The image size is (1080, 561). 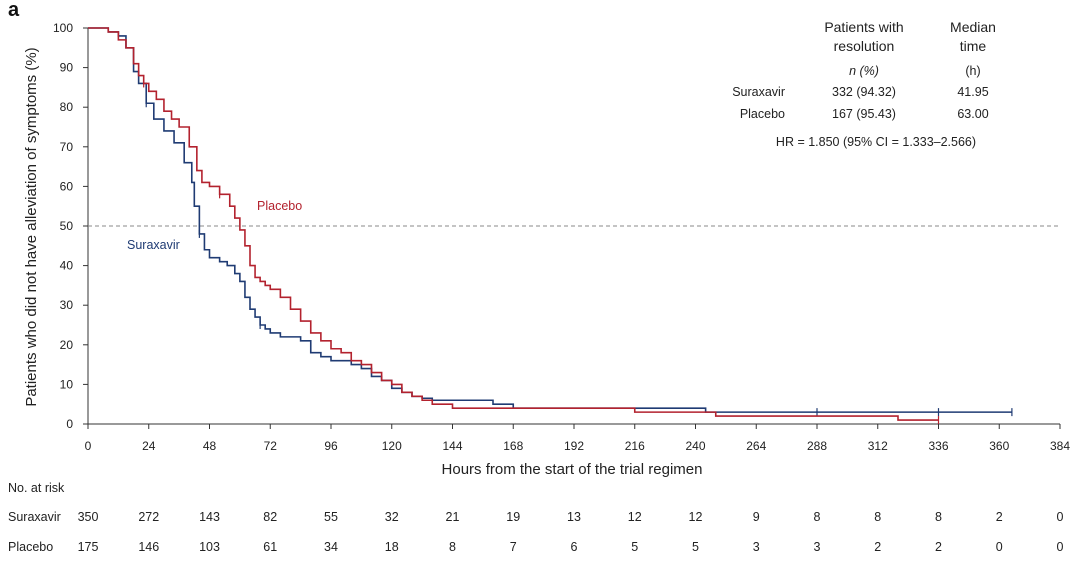 I want to click on x-tick-label: 72, so click(x=271, y=446).